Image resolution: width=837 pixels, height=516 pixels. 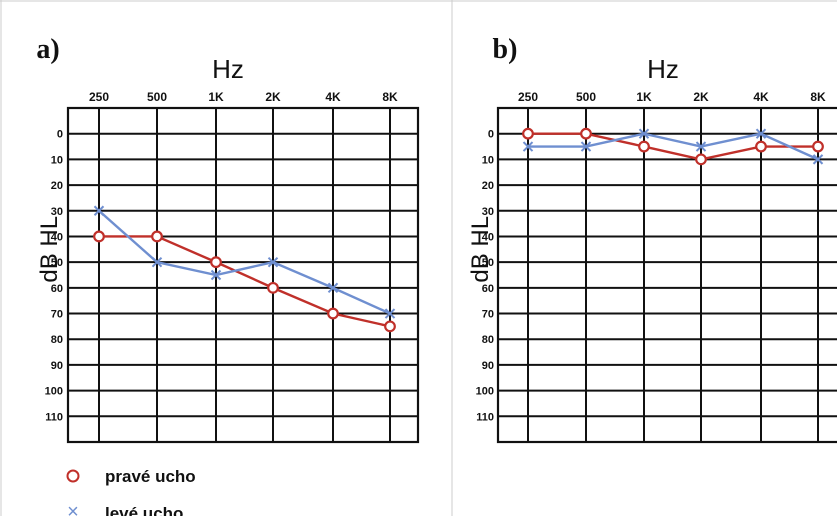 I want to click on legend: pravé ucho × levé ucho, so click(x=131, y=491).